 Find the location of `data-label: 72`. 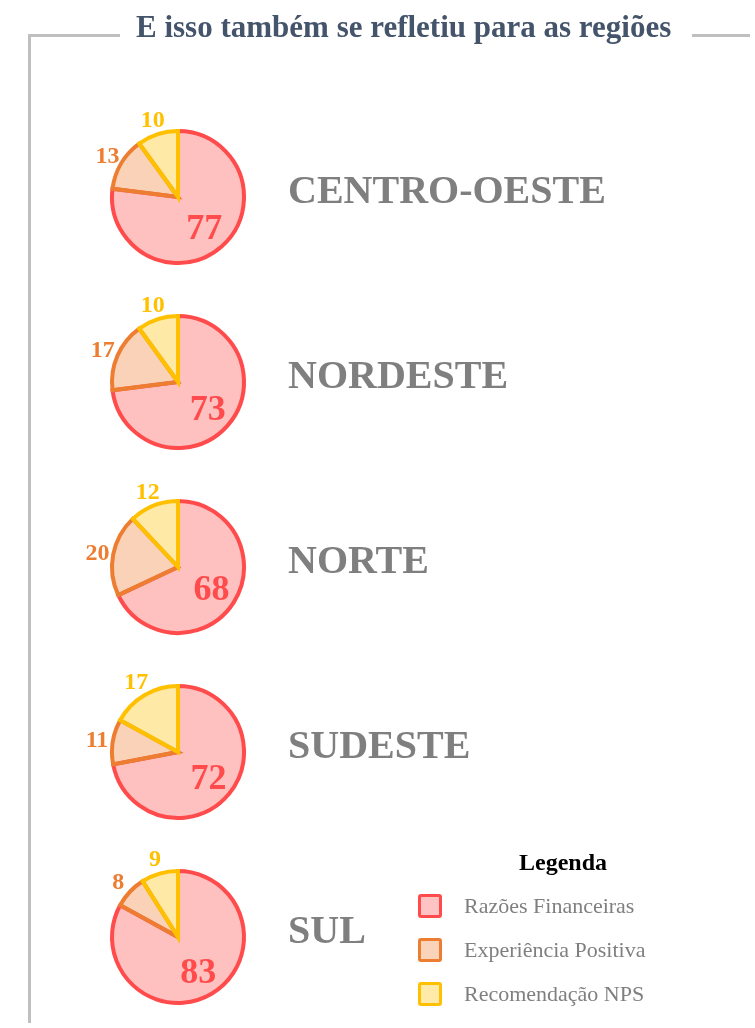

data-label: 72 is located at coordinates (208, 777).